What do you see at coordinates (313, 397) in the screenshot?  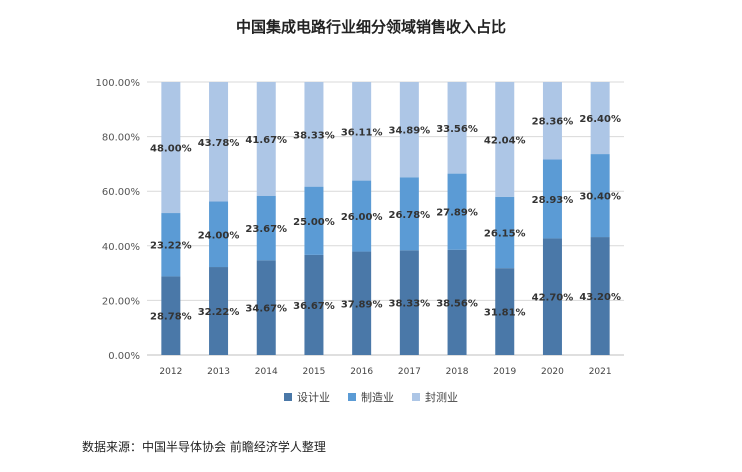 I see `legend-label-design: 设计业` at bounding box center [313, 397].